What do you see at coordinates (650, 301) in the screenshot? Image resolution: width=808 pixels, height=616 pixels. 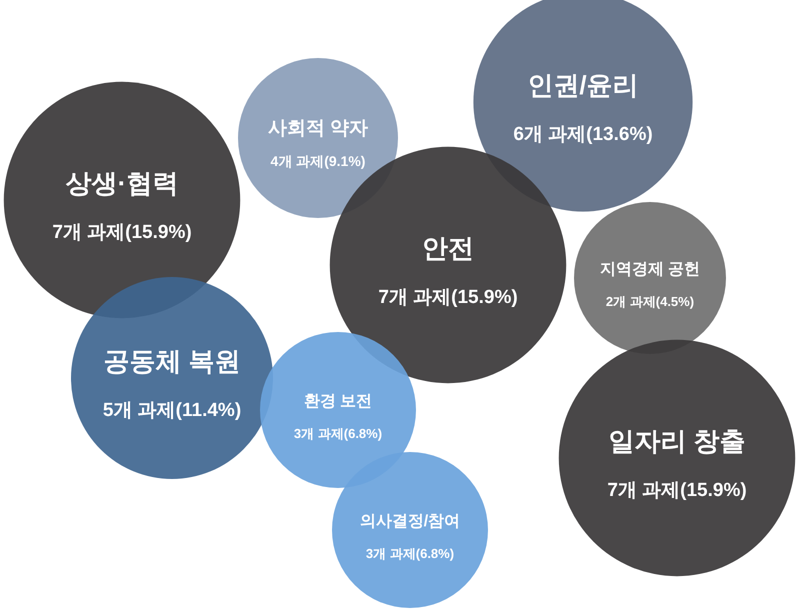 I see `data-label: 2개 과제(4.5%)` at bounding box center [650, 301].